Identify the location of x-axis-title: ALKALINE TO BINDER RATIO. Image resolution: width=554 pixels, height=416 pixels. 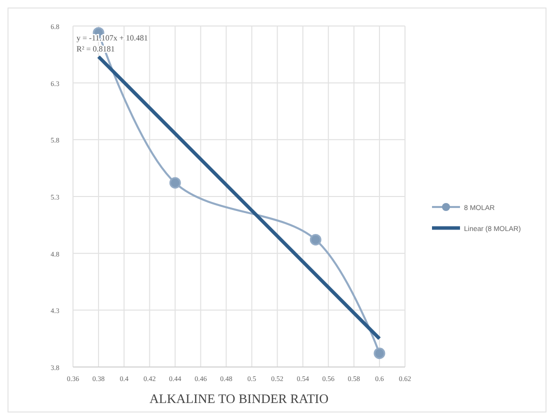
(239, 398).